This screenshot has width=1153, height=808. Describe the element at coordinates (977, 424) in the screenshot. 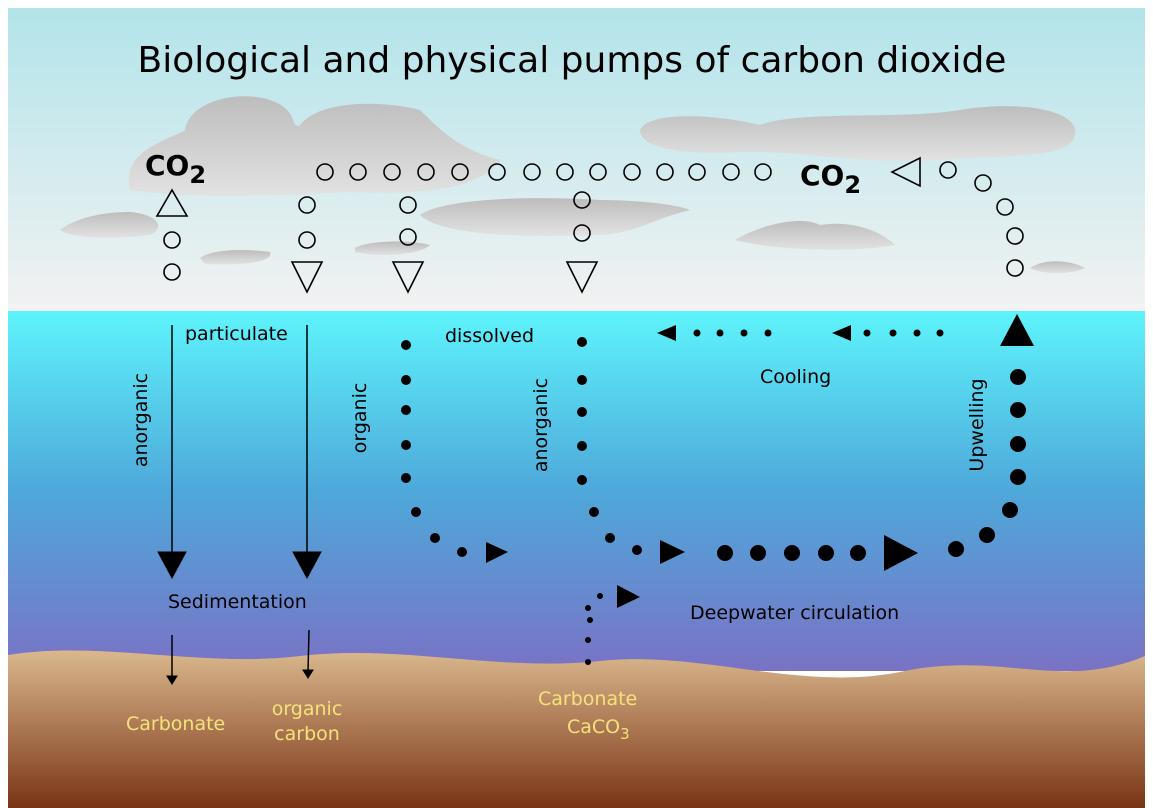

I see `label: Upwelling` at that location.